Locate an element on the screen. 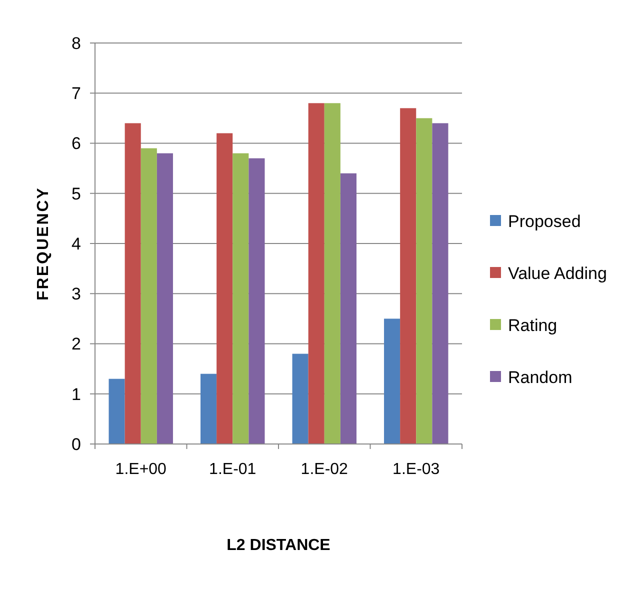  y-tick-label: 1 is located at coordinates (76, 394).